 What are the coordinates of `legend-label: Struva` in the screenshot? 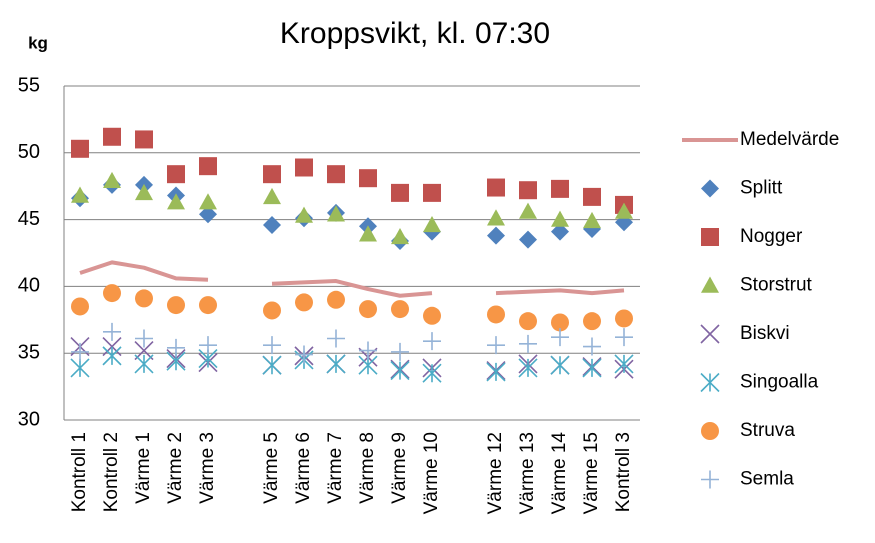 It's located at (767, 430).